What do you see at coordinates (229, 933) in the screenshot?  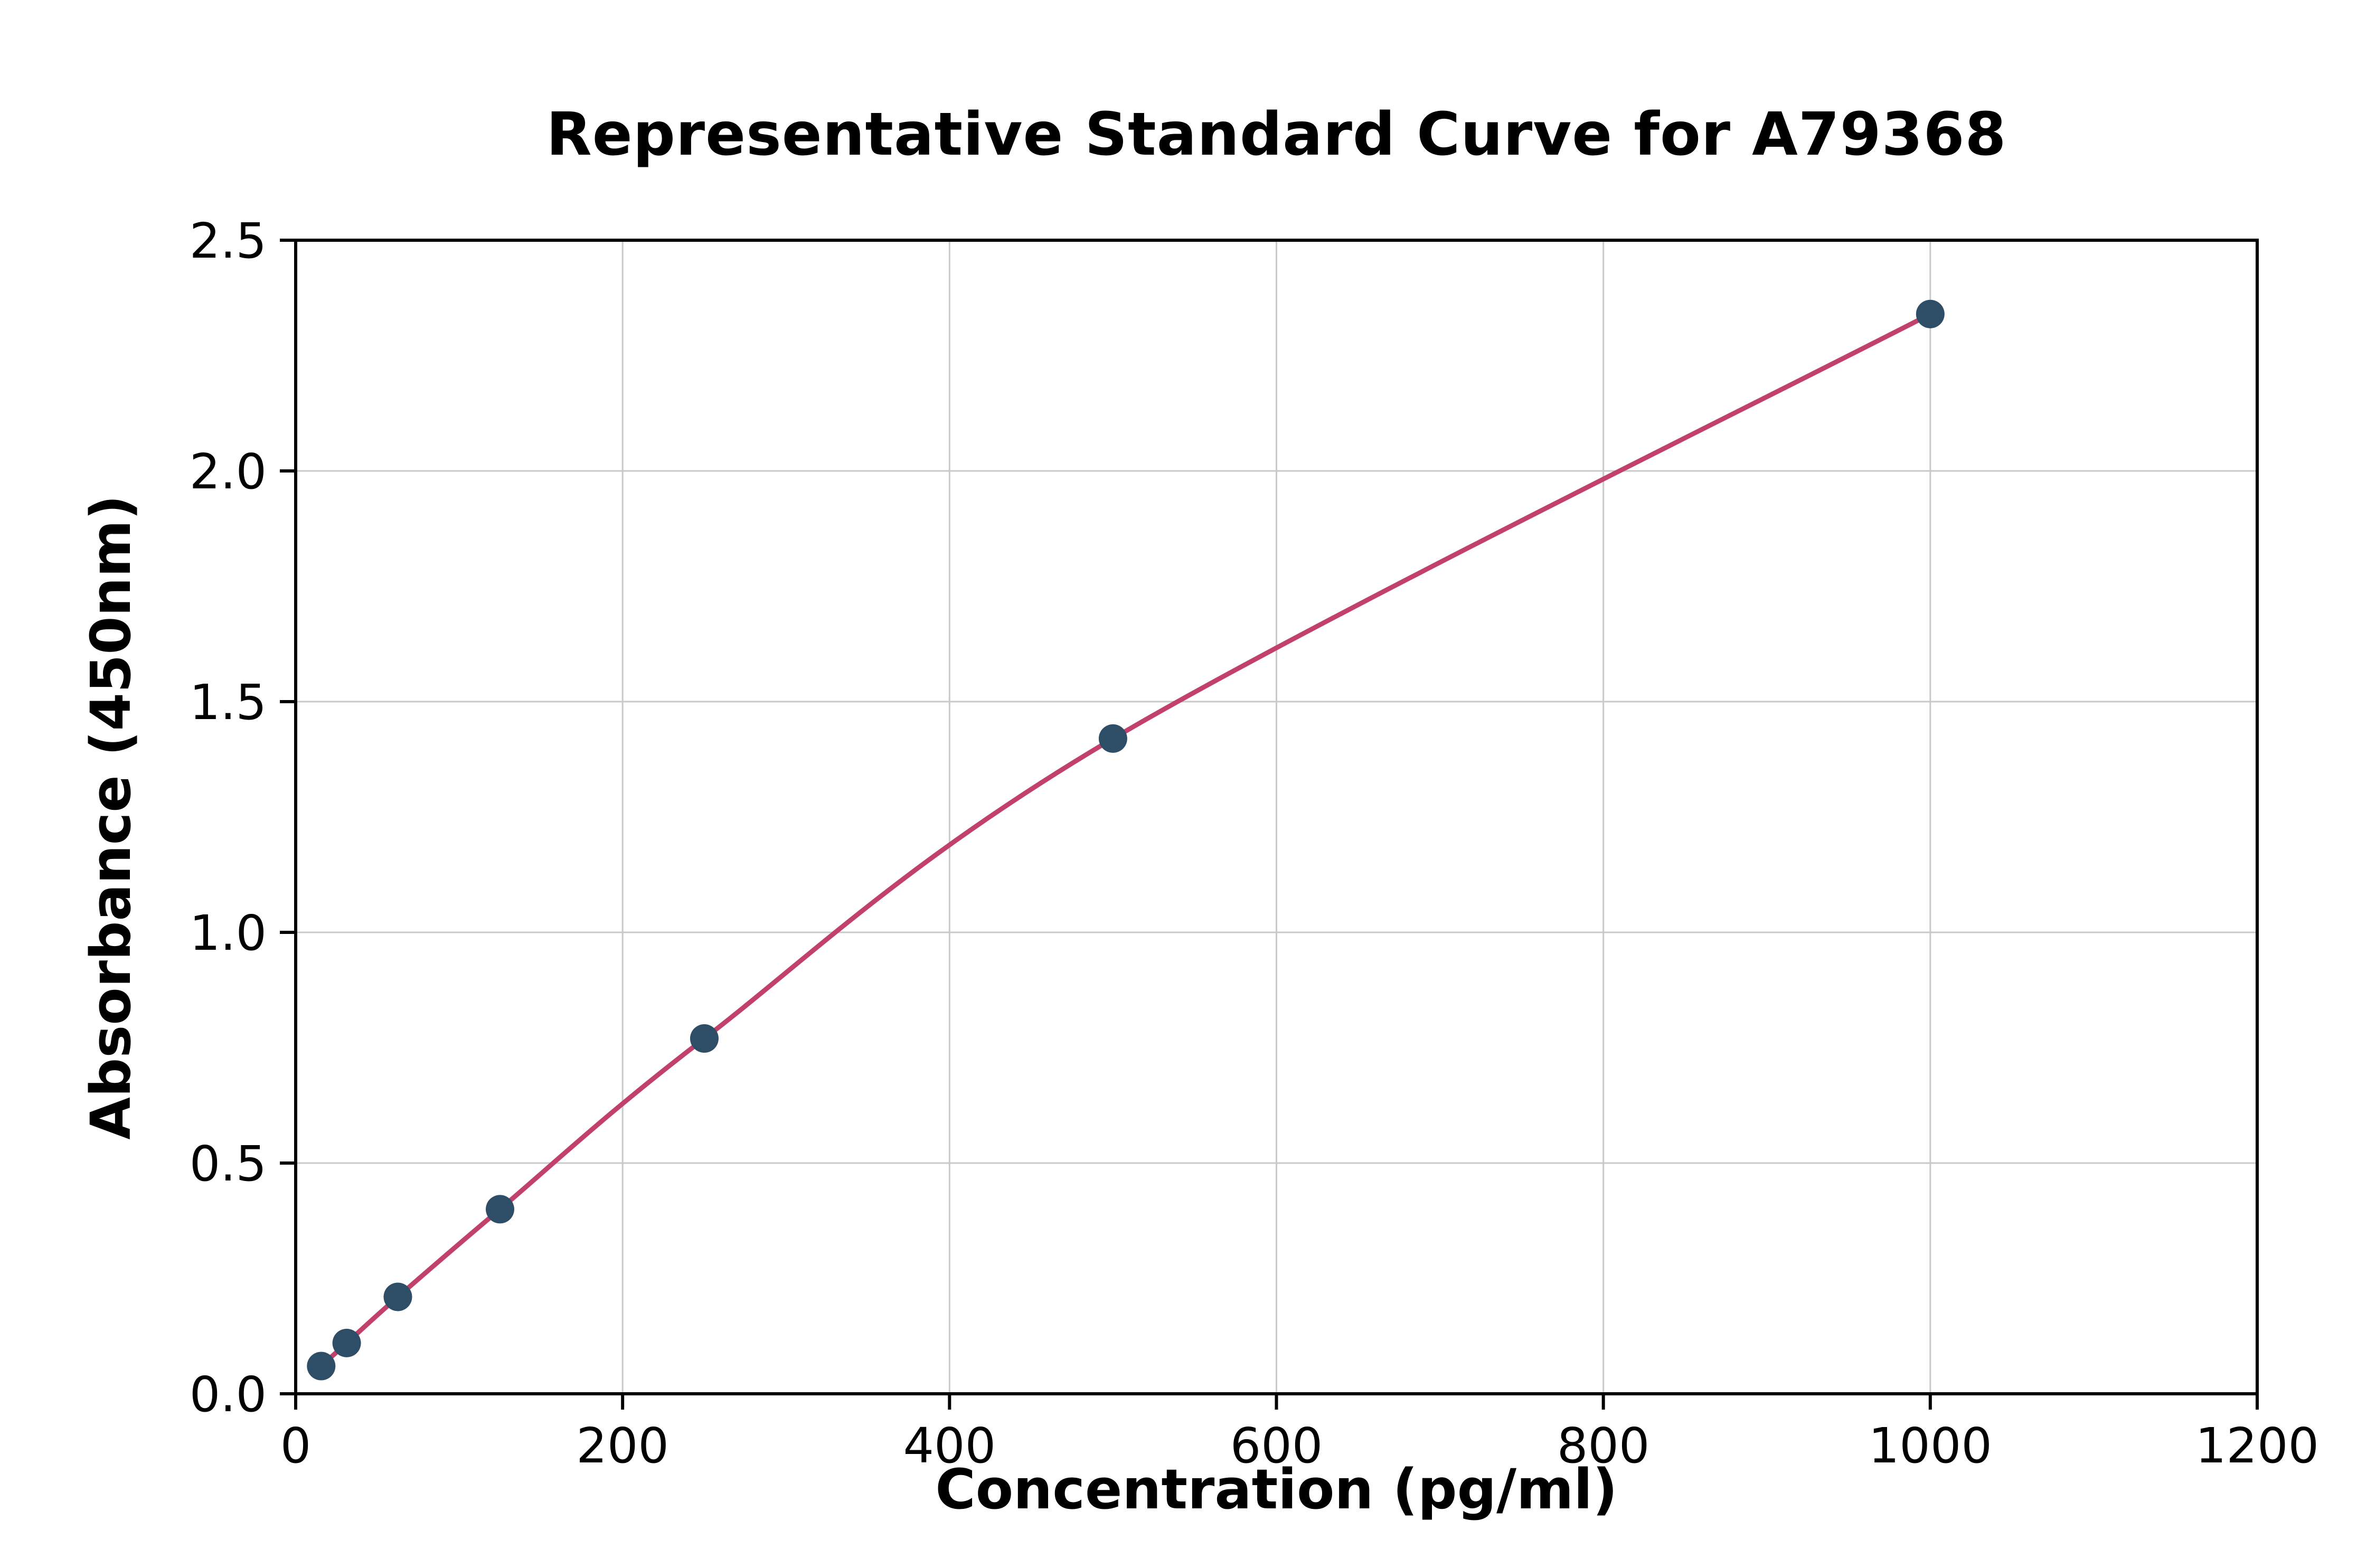 I see `y-tick-label: 1.0` at bounding box center [229, 933].